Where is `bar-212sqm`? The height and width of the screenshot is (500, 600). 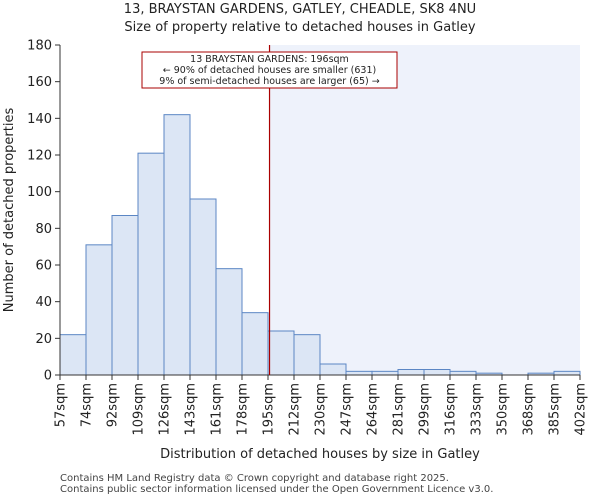 bar-212sqm is located at coordinates (307, 355).